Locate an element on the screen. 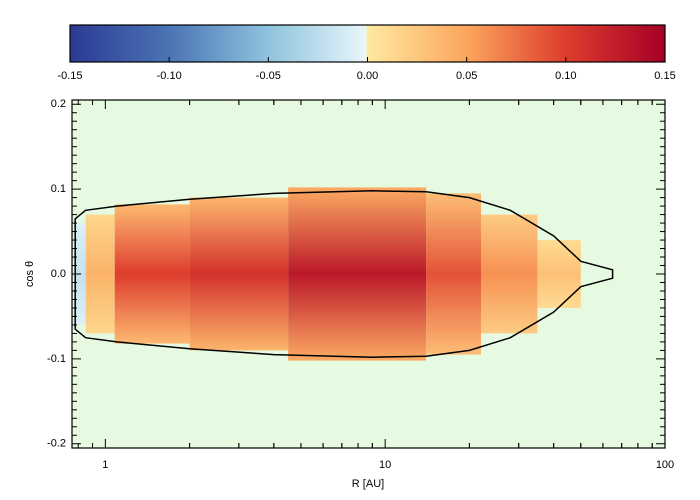  y-tick-label: -0.2 is located at coordinates (56, 444).